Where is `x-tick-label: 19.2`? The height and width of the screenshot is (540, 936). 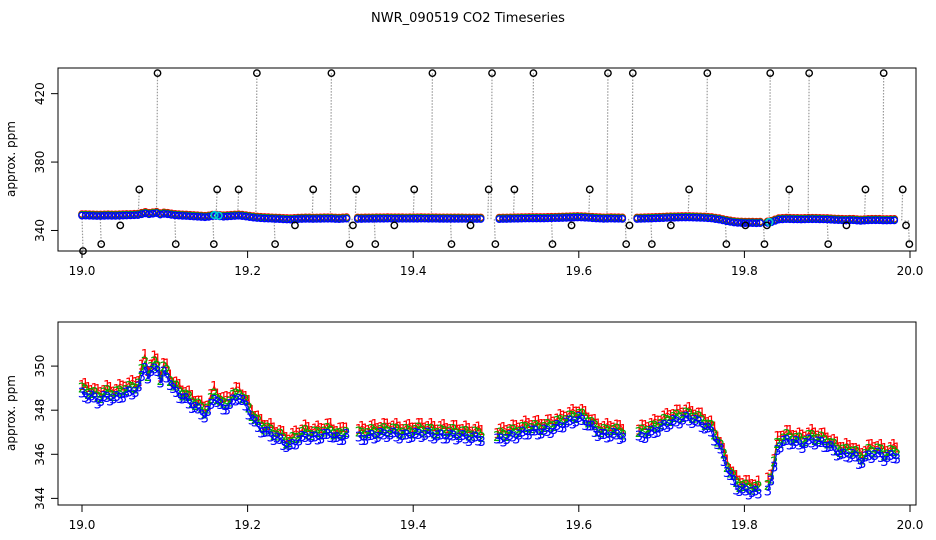
x-tick-label: 19.2 is located at coordinates (247, 525).